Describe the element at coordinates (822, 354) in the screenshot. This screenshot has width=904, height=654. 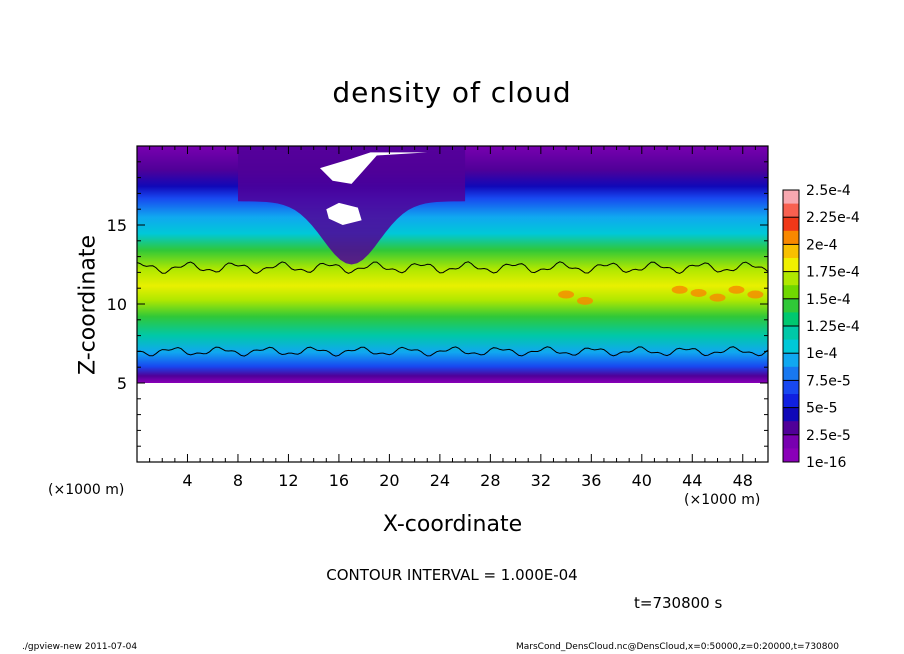
I see `colorbar-label: 1e-4` at that location.